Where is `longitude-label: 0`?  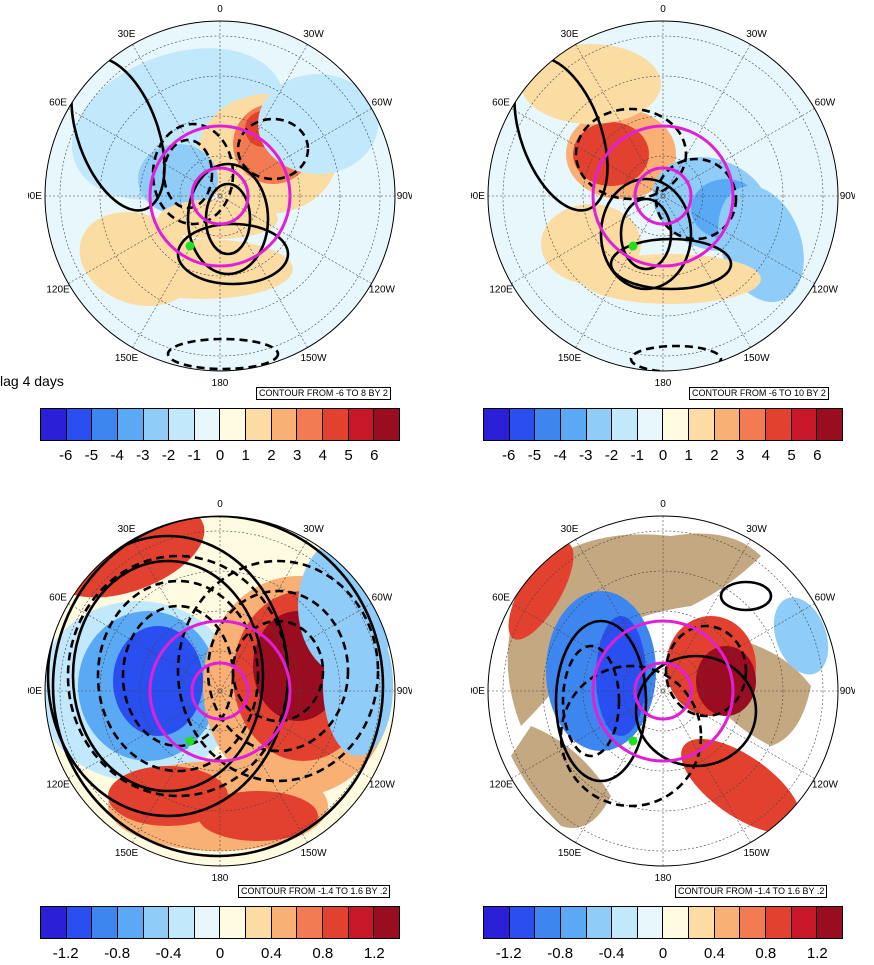
longitude-label: 0 is located at coordinates (663, 504).